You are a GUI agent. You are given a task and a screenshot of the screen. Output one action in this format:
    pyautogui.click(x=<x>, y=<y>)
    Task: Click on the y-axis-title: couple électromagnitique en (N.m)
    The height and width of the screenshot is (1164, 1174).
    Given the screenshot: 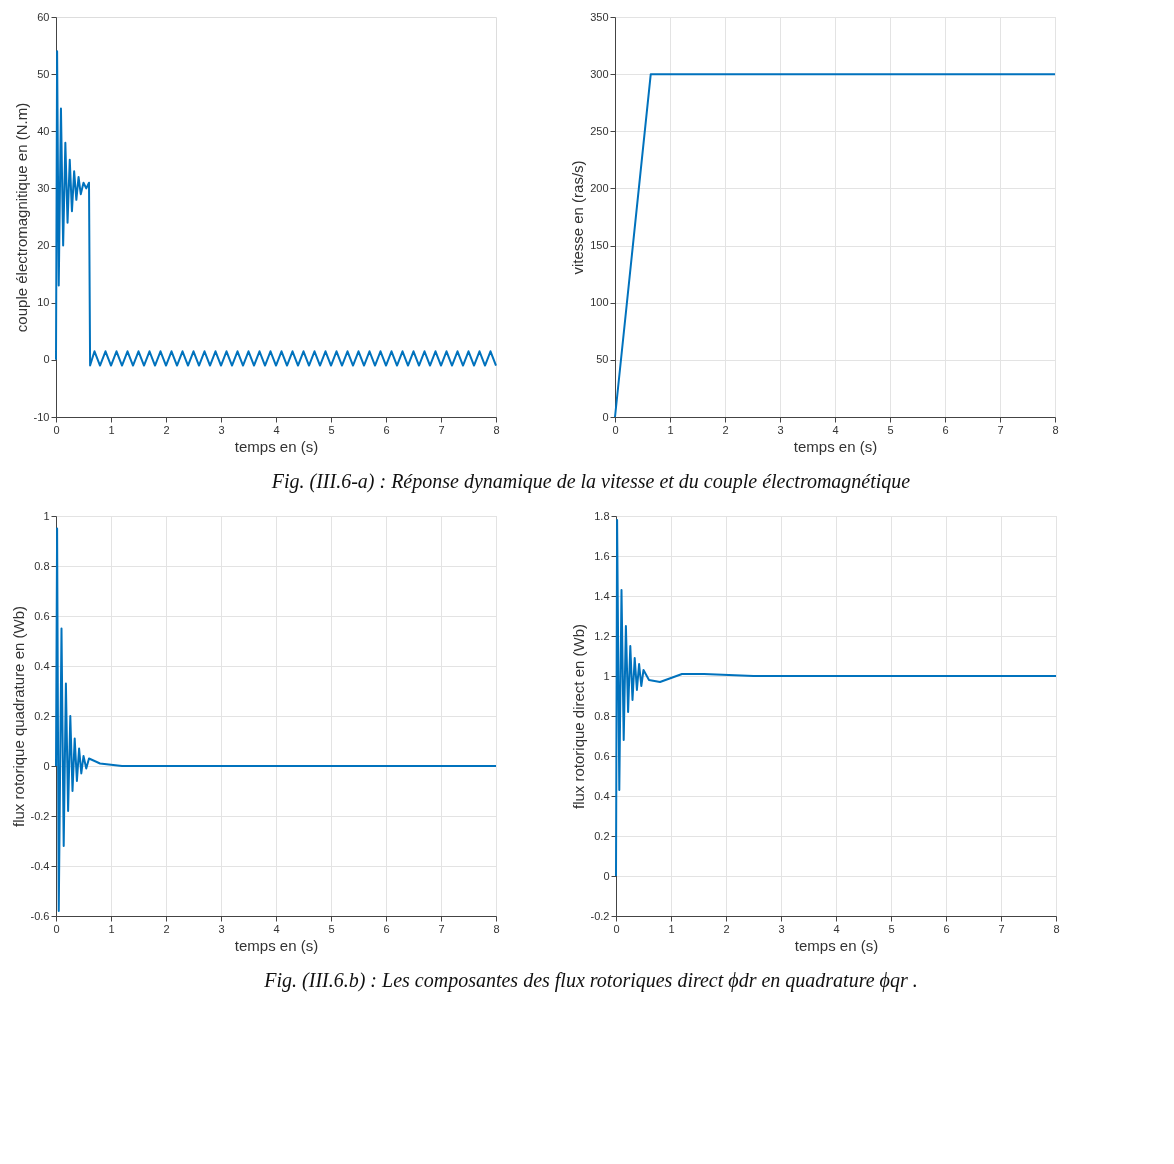 What is the action you would take?
    pyautogui.click(x=21, y=217)
    